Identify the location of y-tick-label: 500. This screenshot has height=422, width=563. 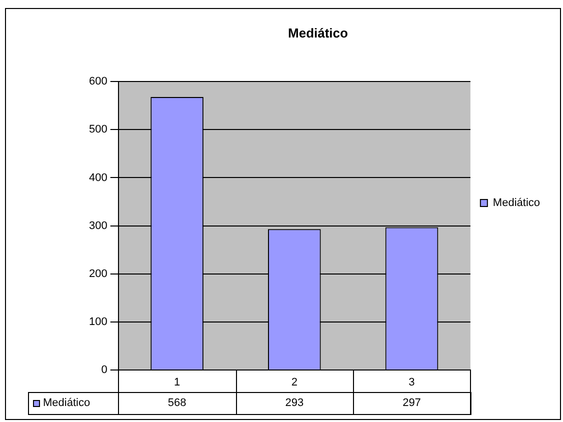
(98, 130).